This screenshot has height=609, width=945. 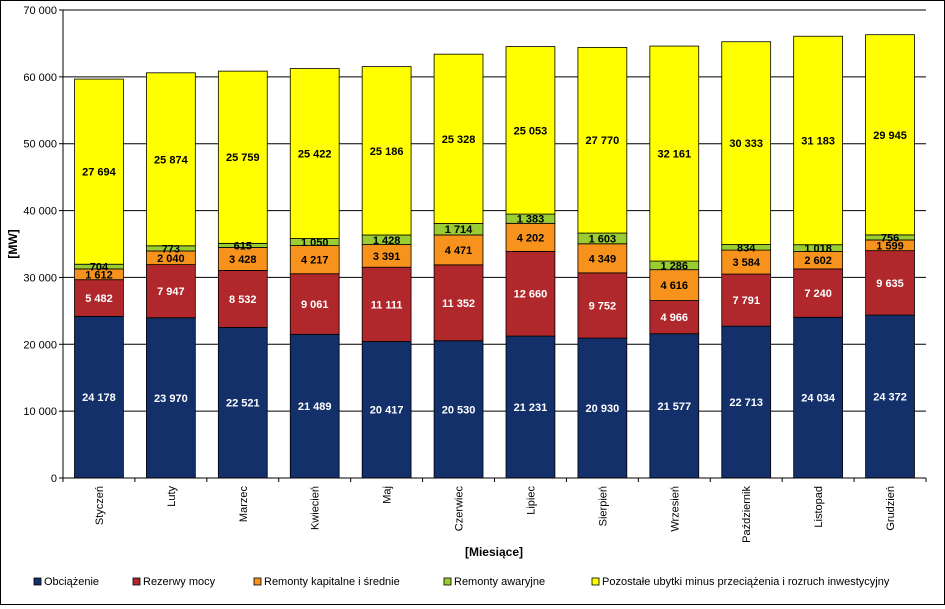 I want to click on data-label: 773, so click(x=171, y=249).